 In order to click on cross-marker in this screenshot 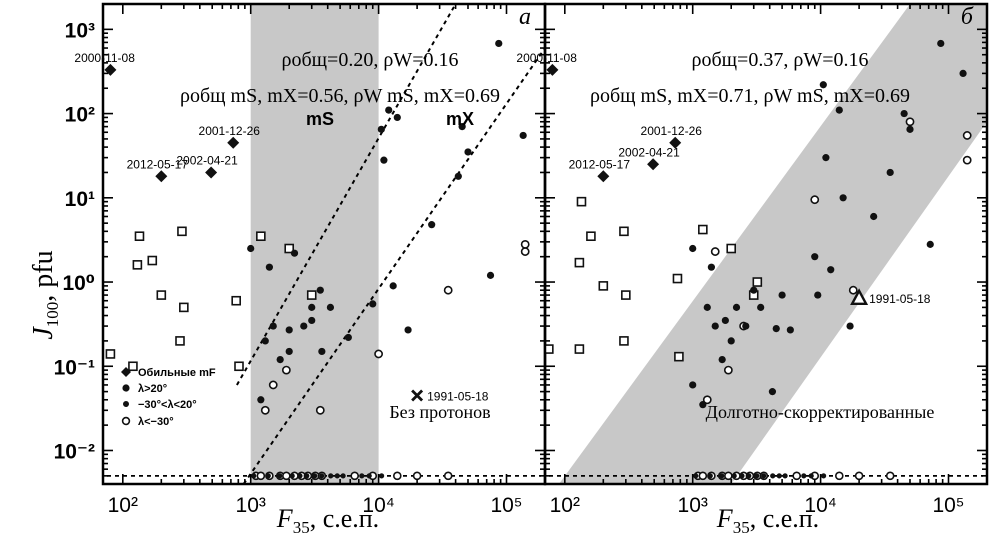, I will do `click(417, 395)`.